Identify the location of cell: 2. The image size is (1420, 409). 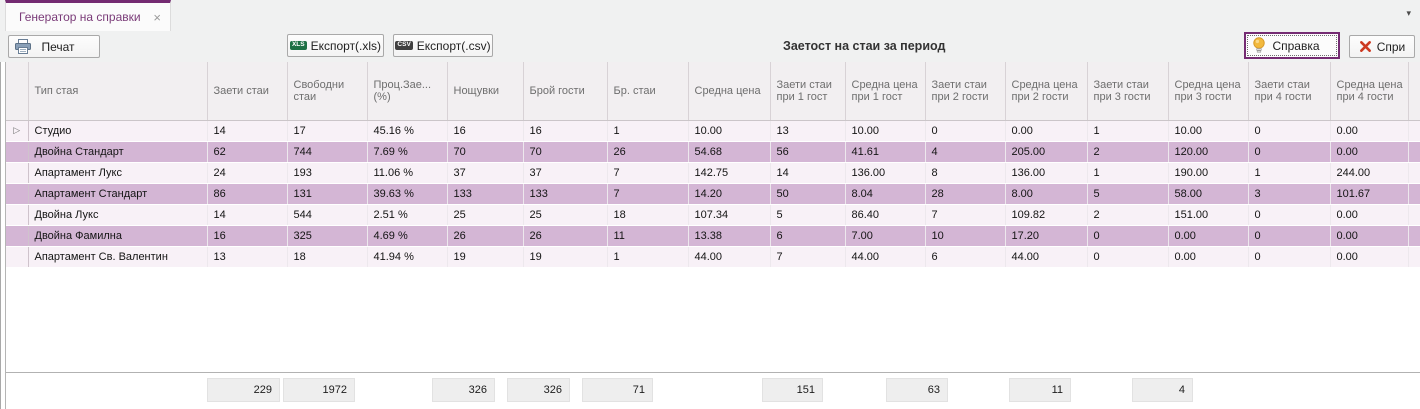
(1128, 215).